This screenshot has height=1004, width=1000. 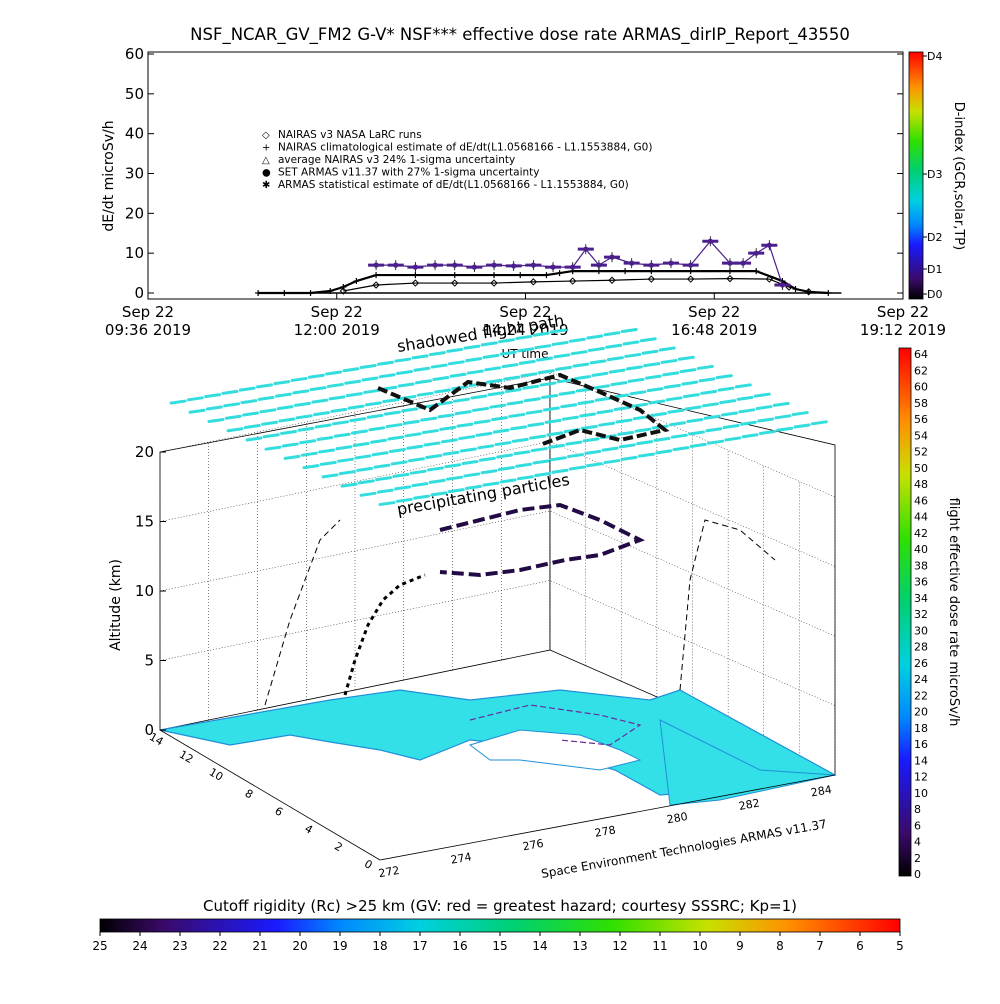 I want to click on cutoff-tick-label: 12, so click(x=619, y=946).